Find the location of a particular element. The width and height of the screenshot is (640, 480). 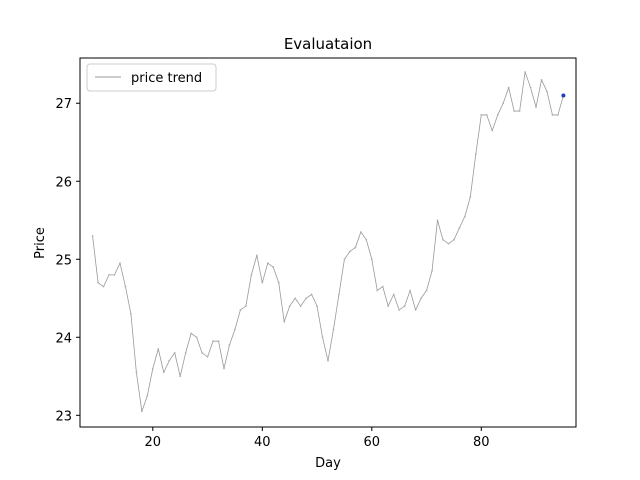

y-tick-label: 24 is located at coordinates (63, 338).